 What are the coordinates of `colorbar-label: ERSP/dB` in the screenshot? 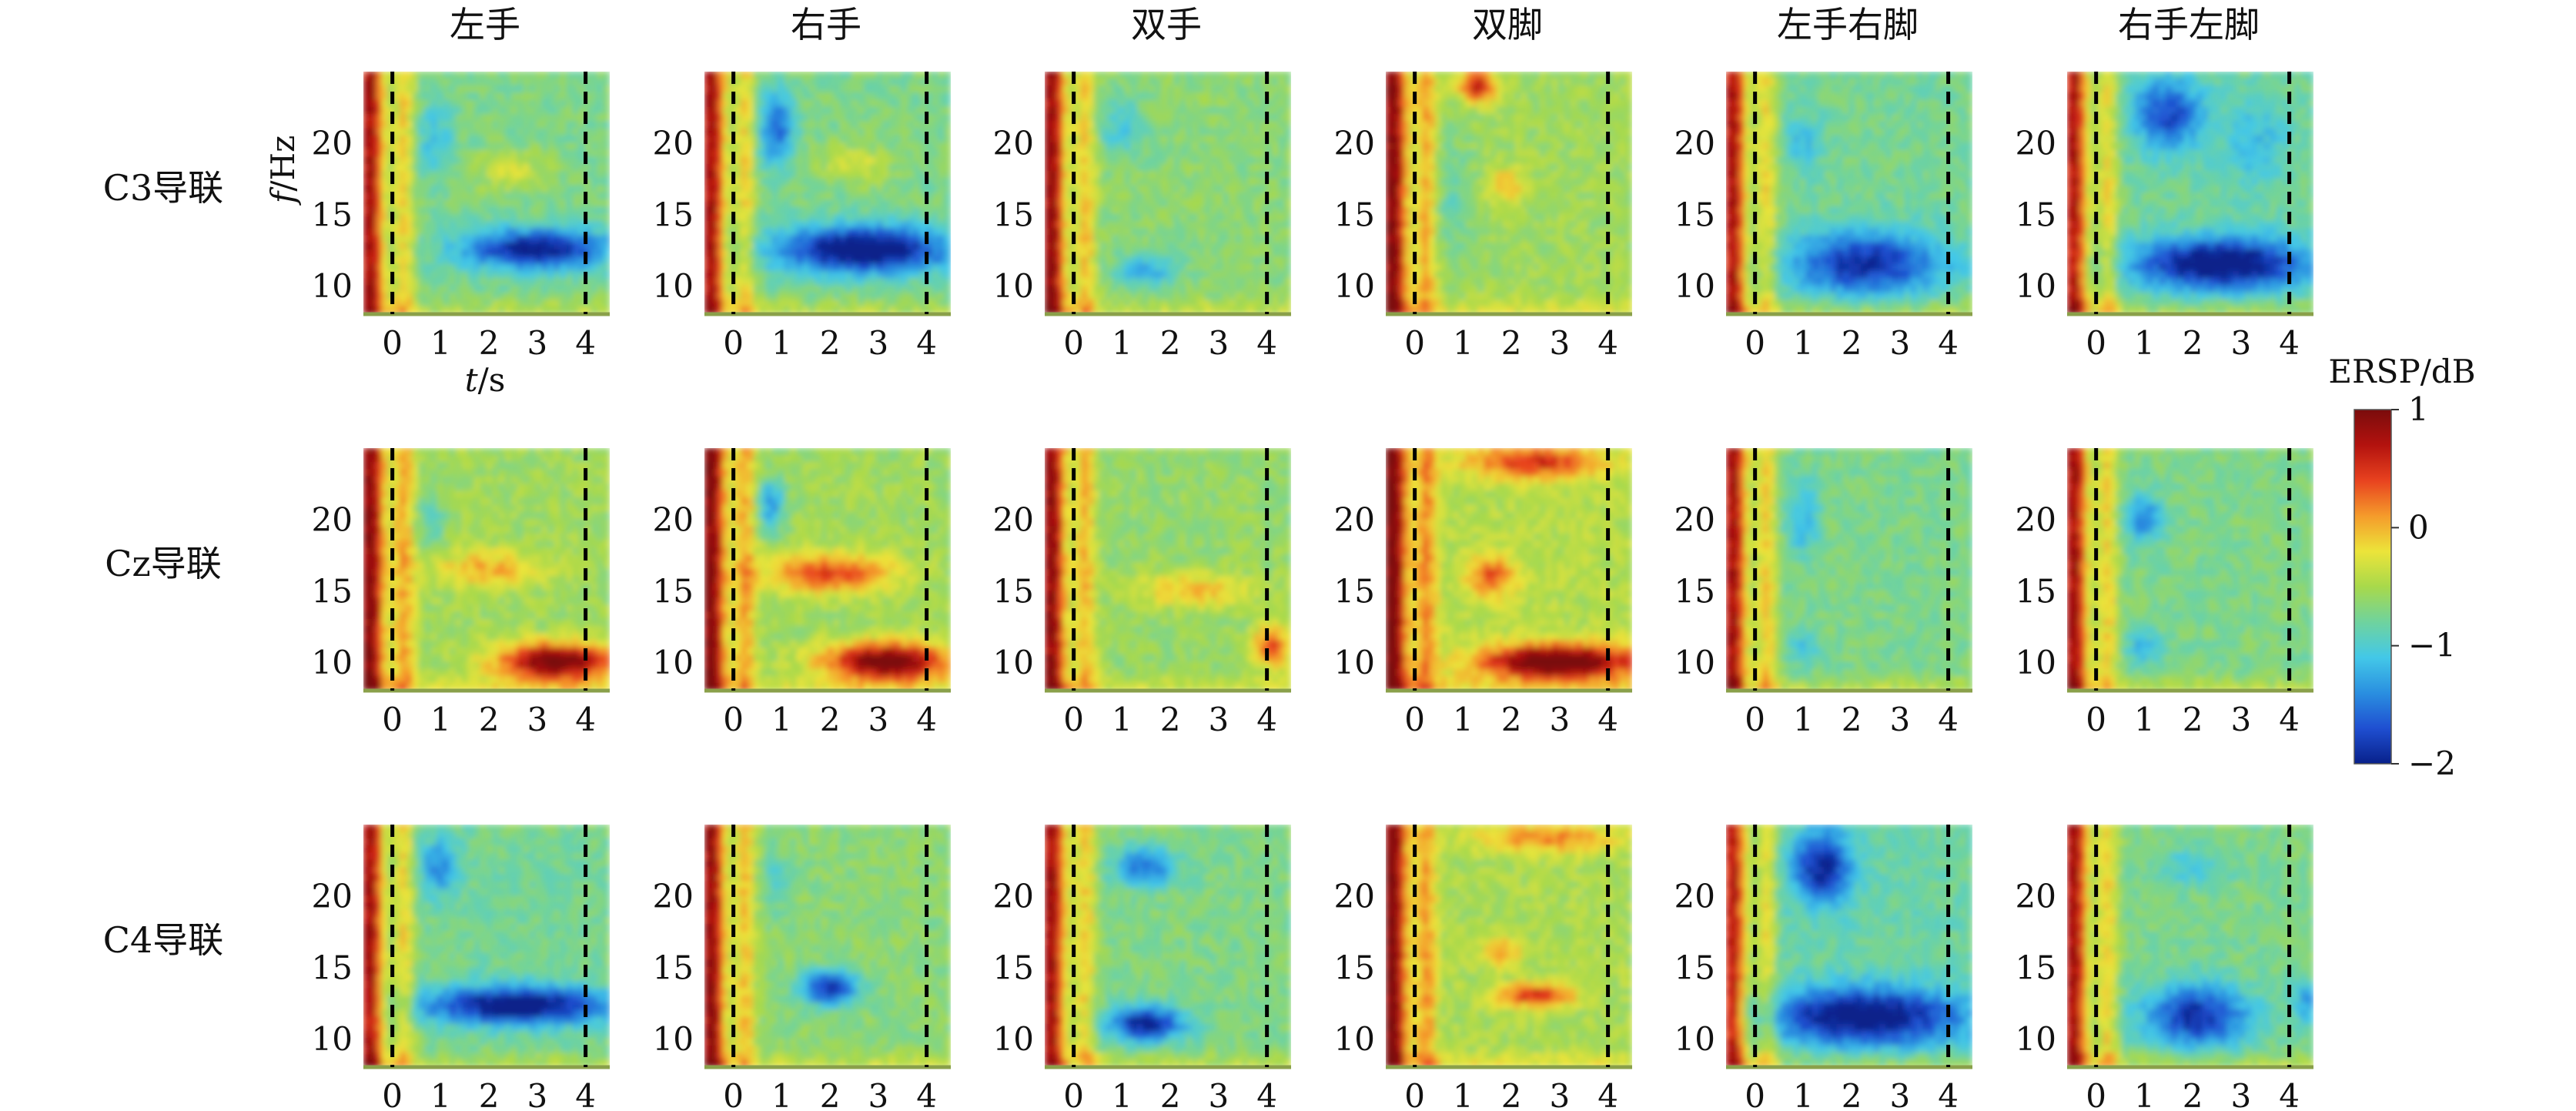 It's located at (2402, 371).